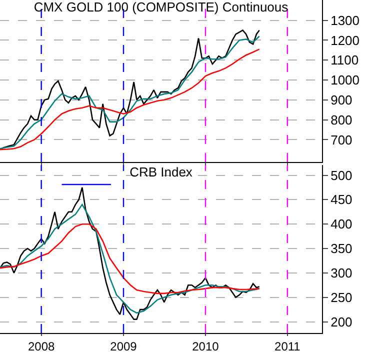 The width and height of the screenshot is (370, 352). Describe the element at coordinates (161, 172) in the screenshot. I see `chart-title: CRB Index` at that location.